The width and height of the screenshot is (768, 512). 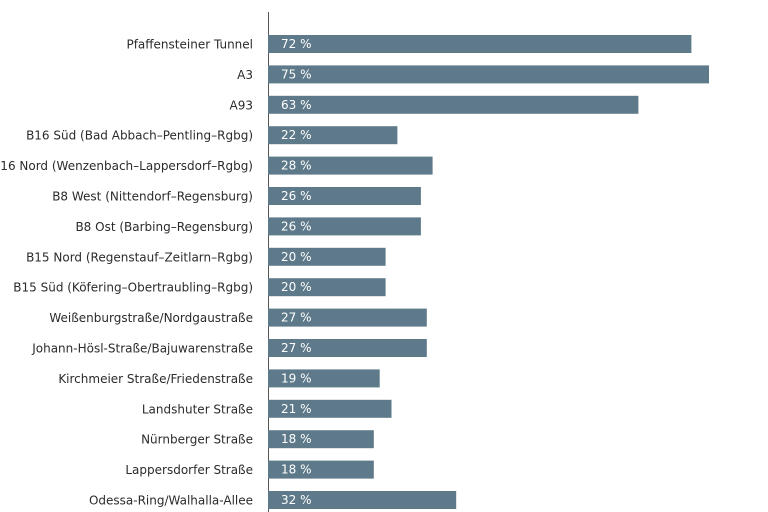 I want to click on category-label-9: Weißenburgstraße/Nordgaustraße, so click(x=151, y=318).